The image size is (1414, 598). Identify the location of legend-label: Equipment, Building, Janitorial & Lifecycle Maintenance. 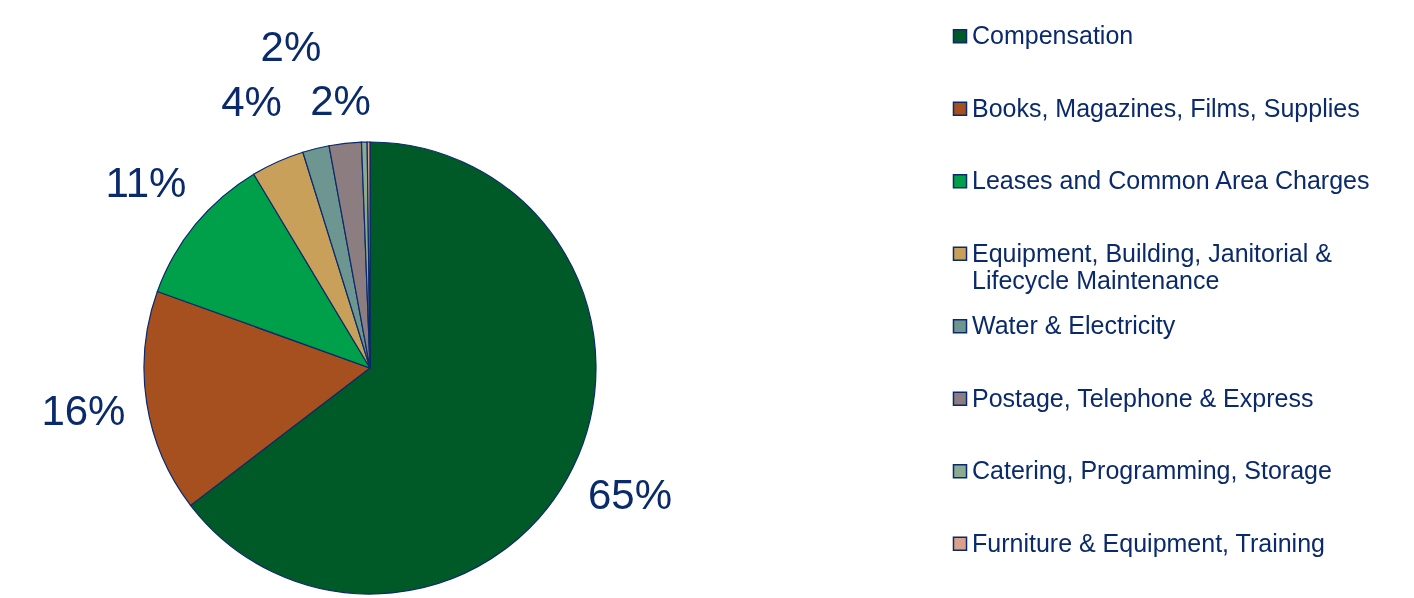
(1152, 266).